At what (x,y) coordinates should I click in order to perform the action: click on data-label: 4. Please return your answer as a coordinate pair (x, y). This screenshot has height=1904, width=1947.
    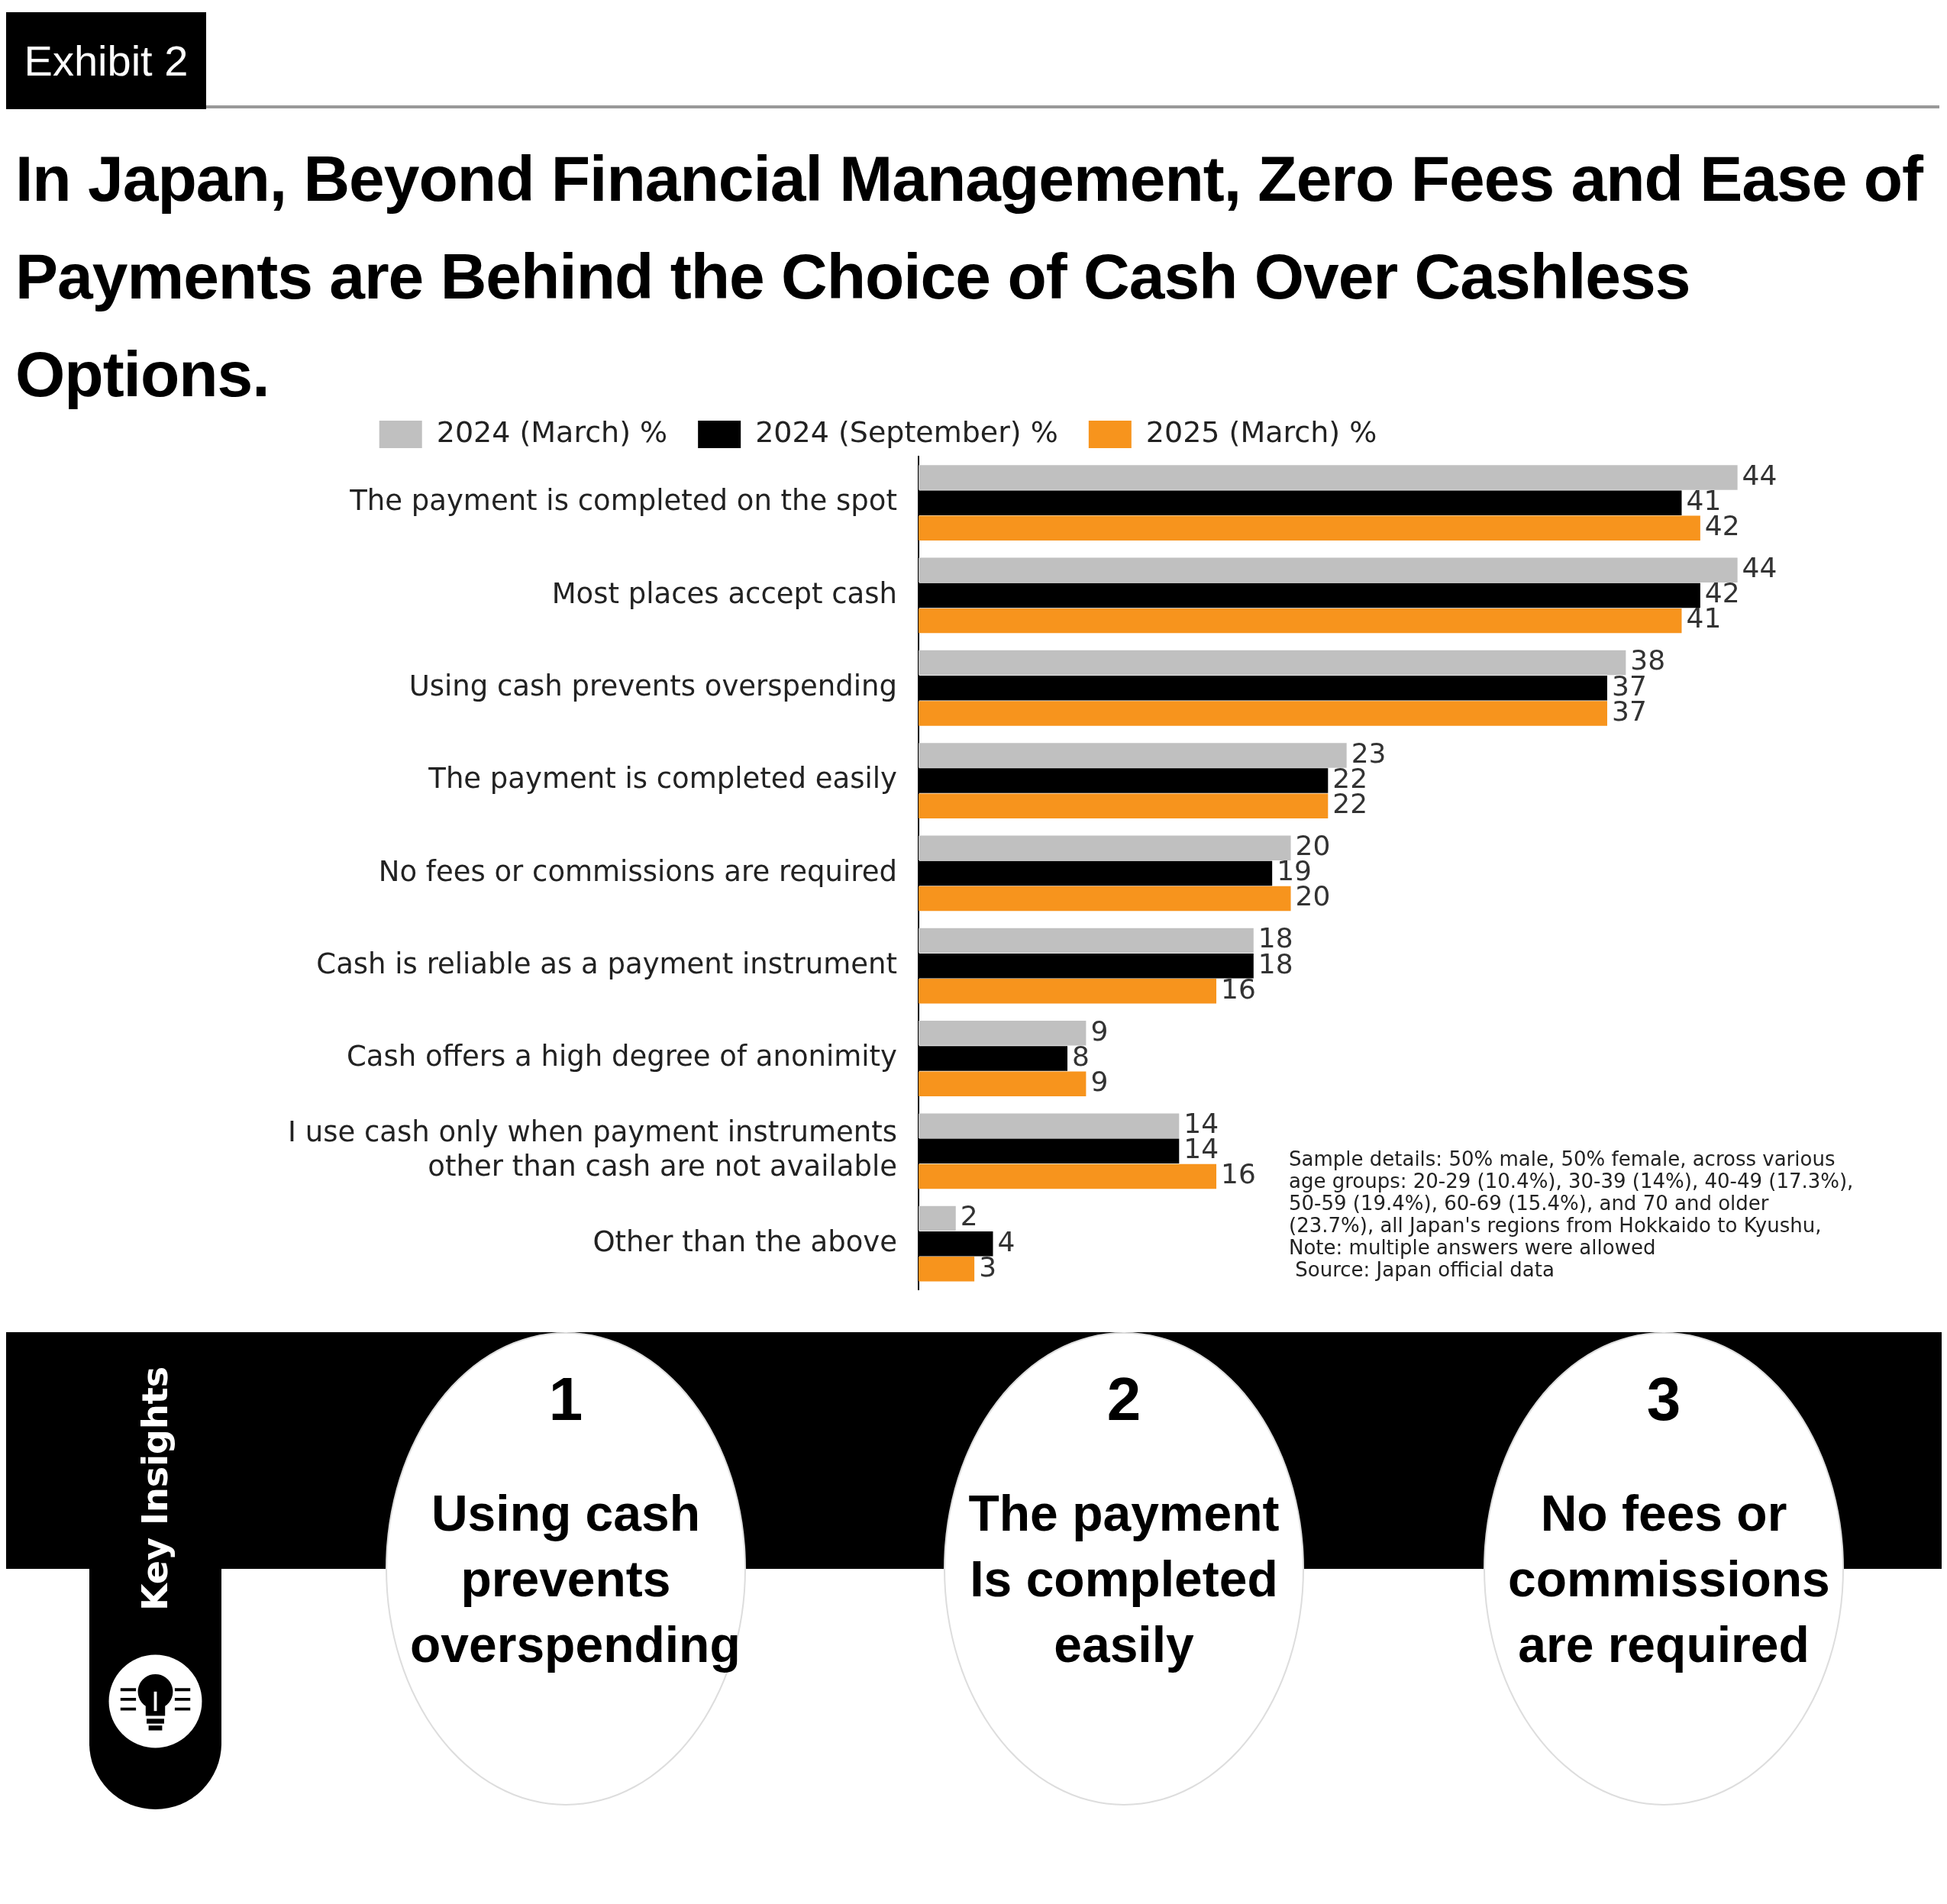
    Looking at the image, I should click on (1006, 1241).